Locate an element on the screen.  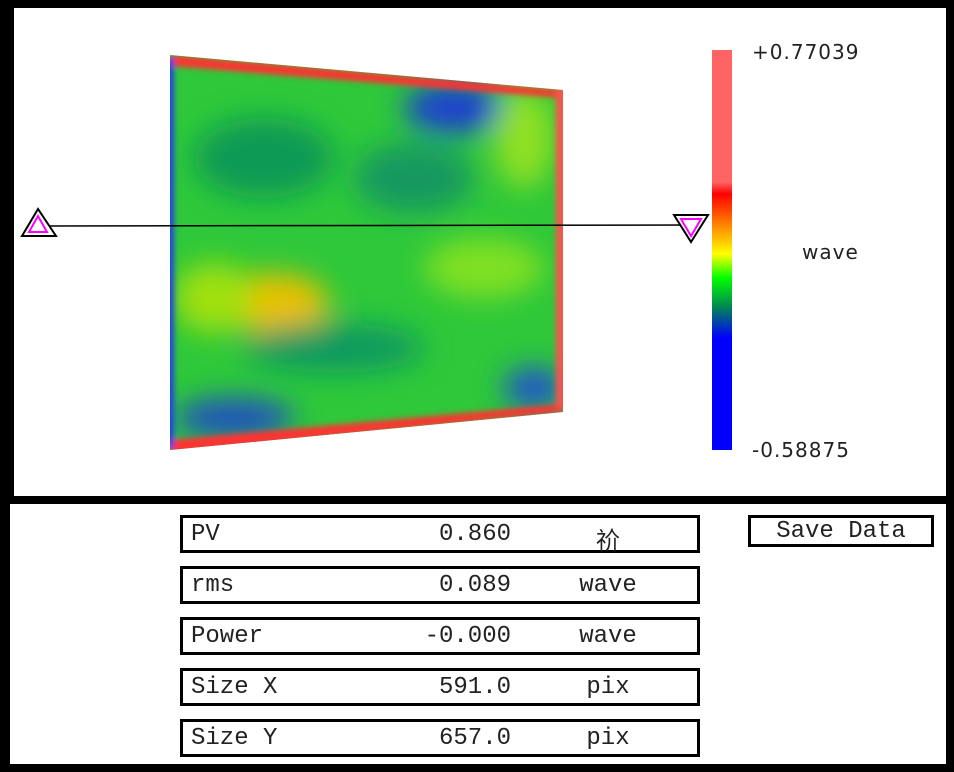
stat-size-y: Size Y 657.0 pix is located at coordinates (440, 738).